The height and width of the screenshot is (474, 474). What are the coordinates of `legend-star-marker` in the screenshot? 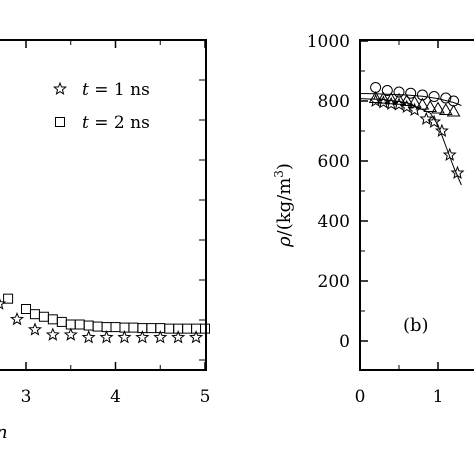 It's located at (60, 88).